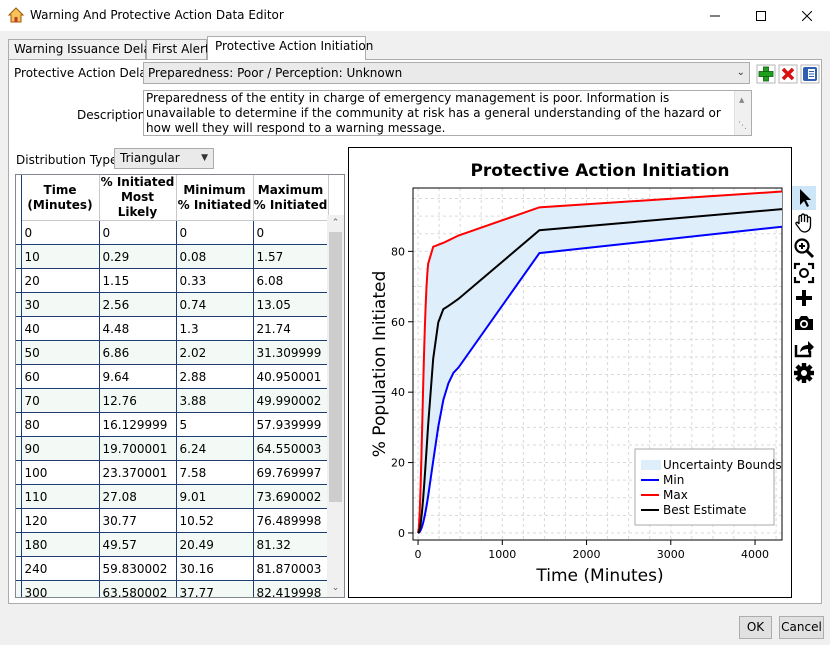  Describe the element at coordinates (804, 323) in the screenshot. I see `camera-icon` at that location.